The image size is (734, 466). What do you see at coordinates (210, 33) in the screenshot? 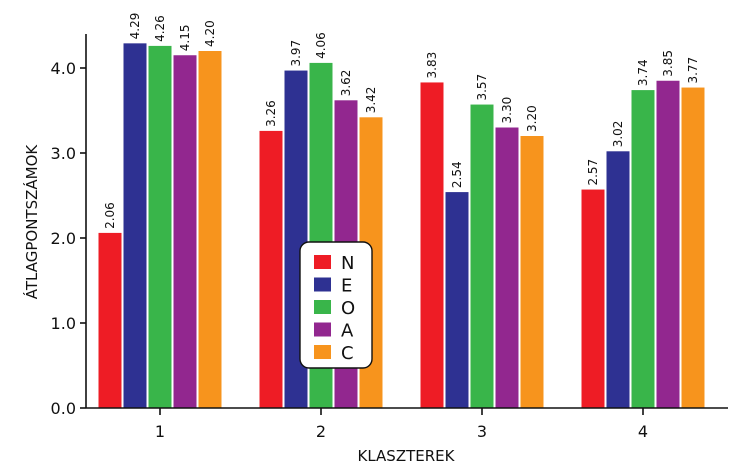
I see `data-label-C-cluster-1: 4.20` at bounding box center [210, 33].